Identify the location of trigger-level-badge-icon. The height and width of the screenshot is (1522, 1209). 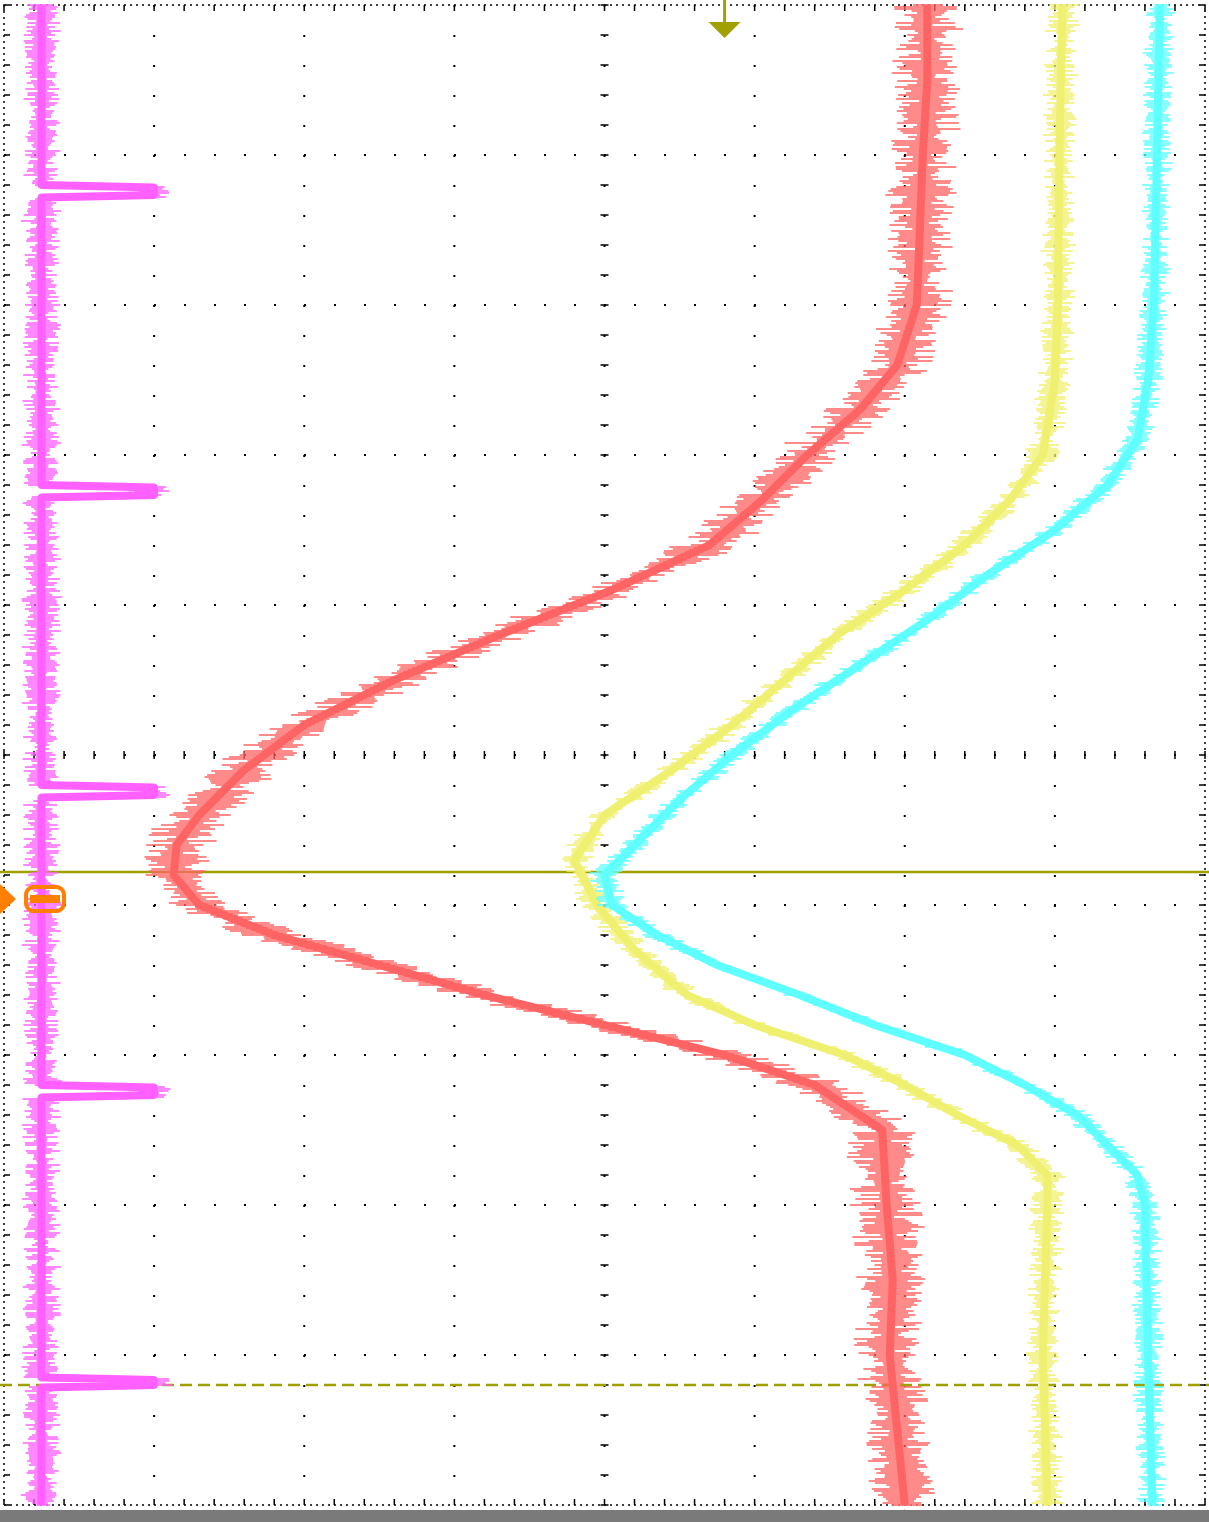
(45, 899).